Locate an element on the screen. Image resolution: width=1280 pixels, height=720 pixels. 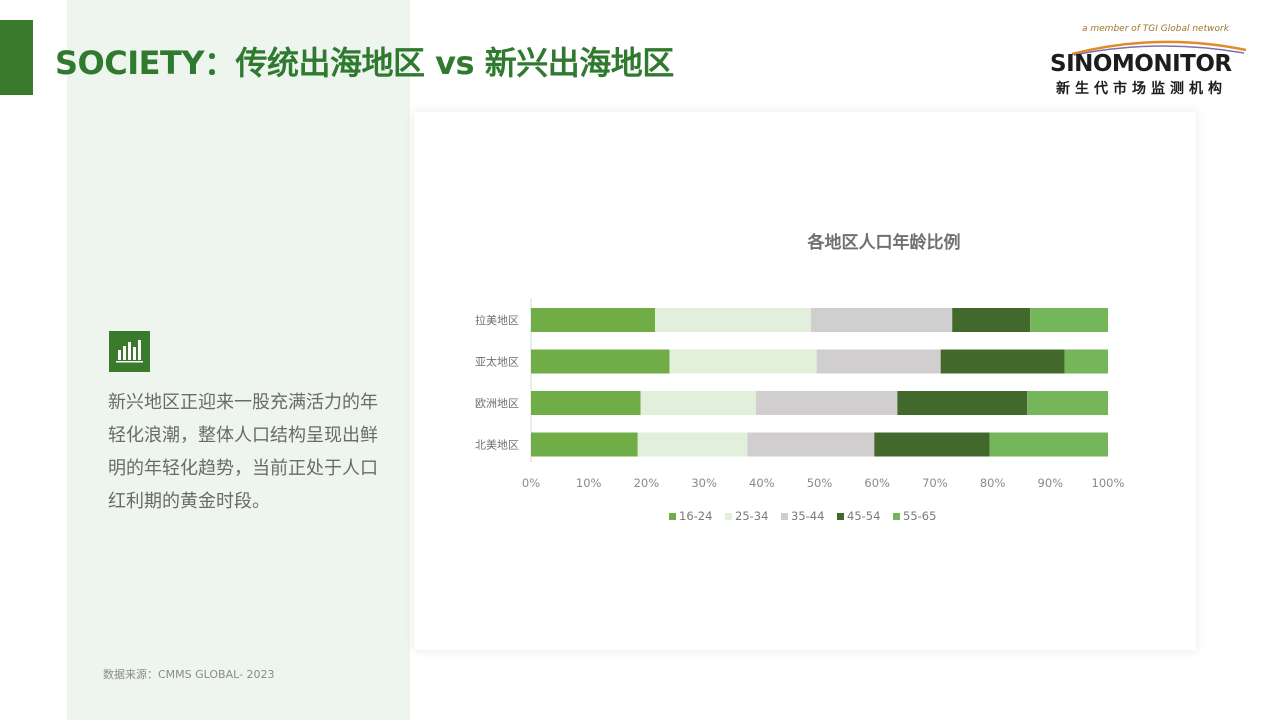
logo-cn-name: 新生代市场监测机构 is located at coordinates (1141, 89).